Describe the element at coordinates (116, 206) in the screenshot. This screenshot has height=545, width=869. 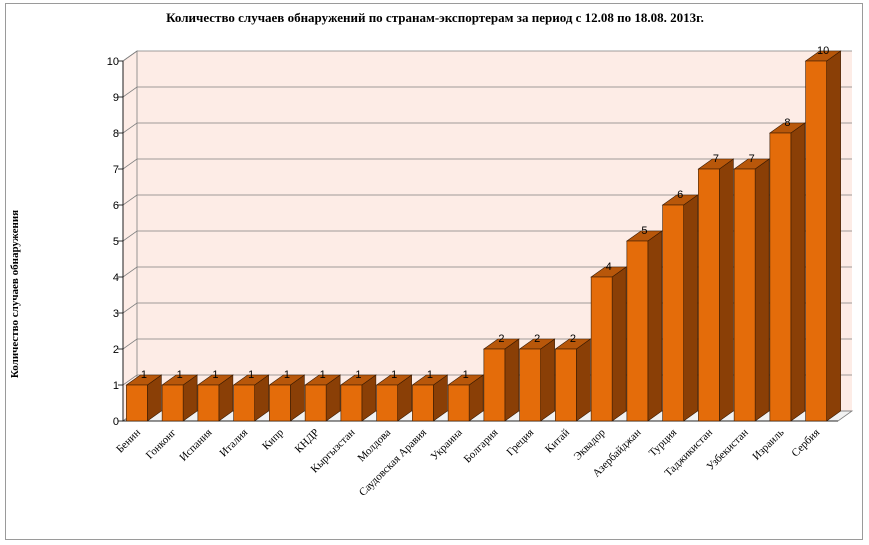
I see `y-tick-label: 6` at that location.